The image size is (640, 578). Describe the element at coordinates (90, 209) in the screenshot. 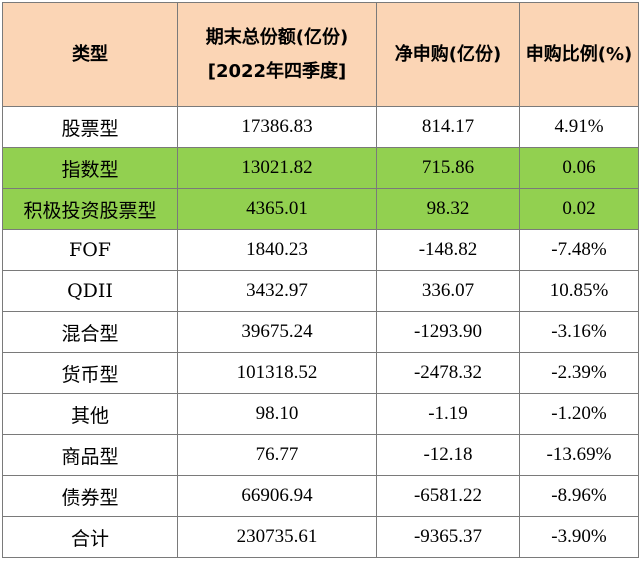

I see `cell-fund-type: 积极投资股票型` at that location.